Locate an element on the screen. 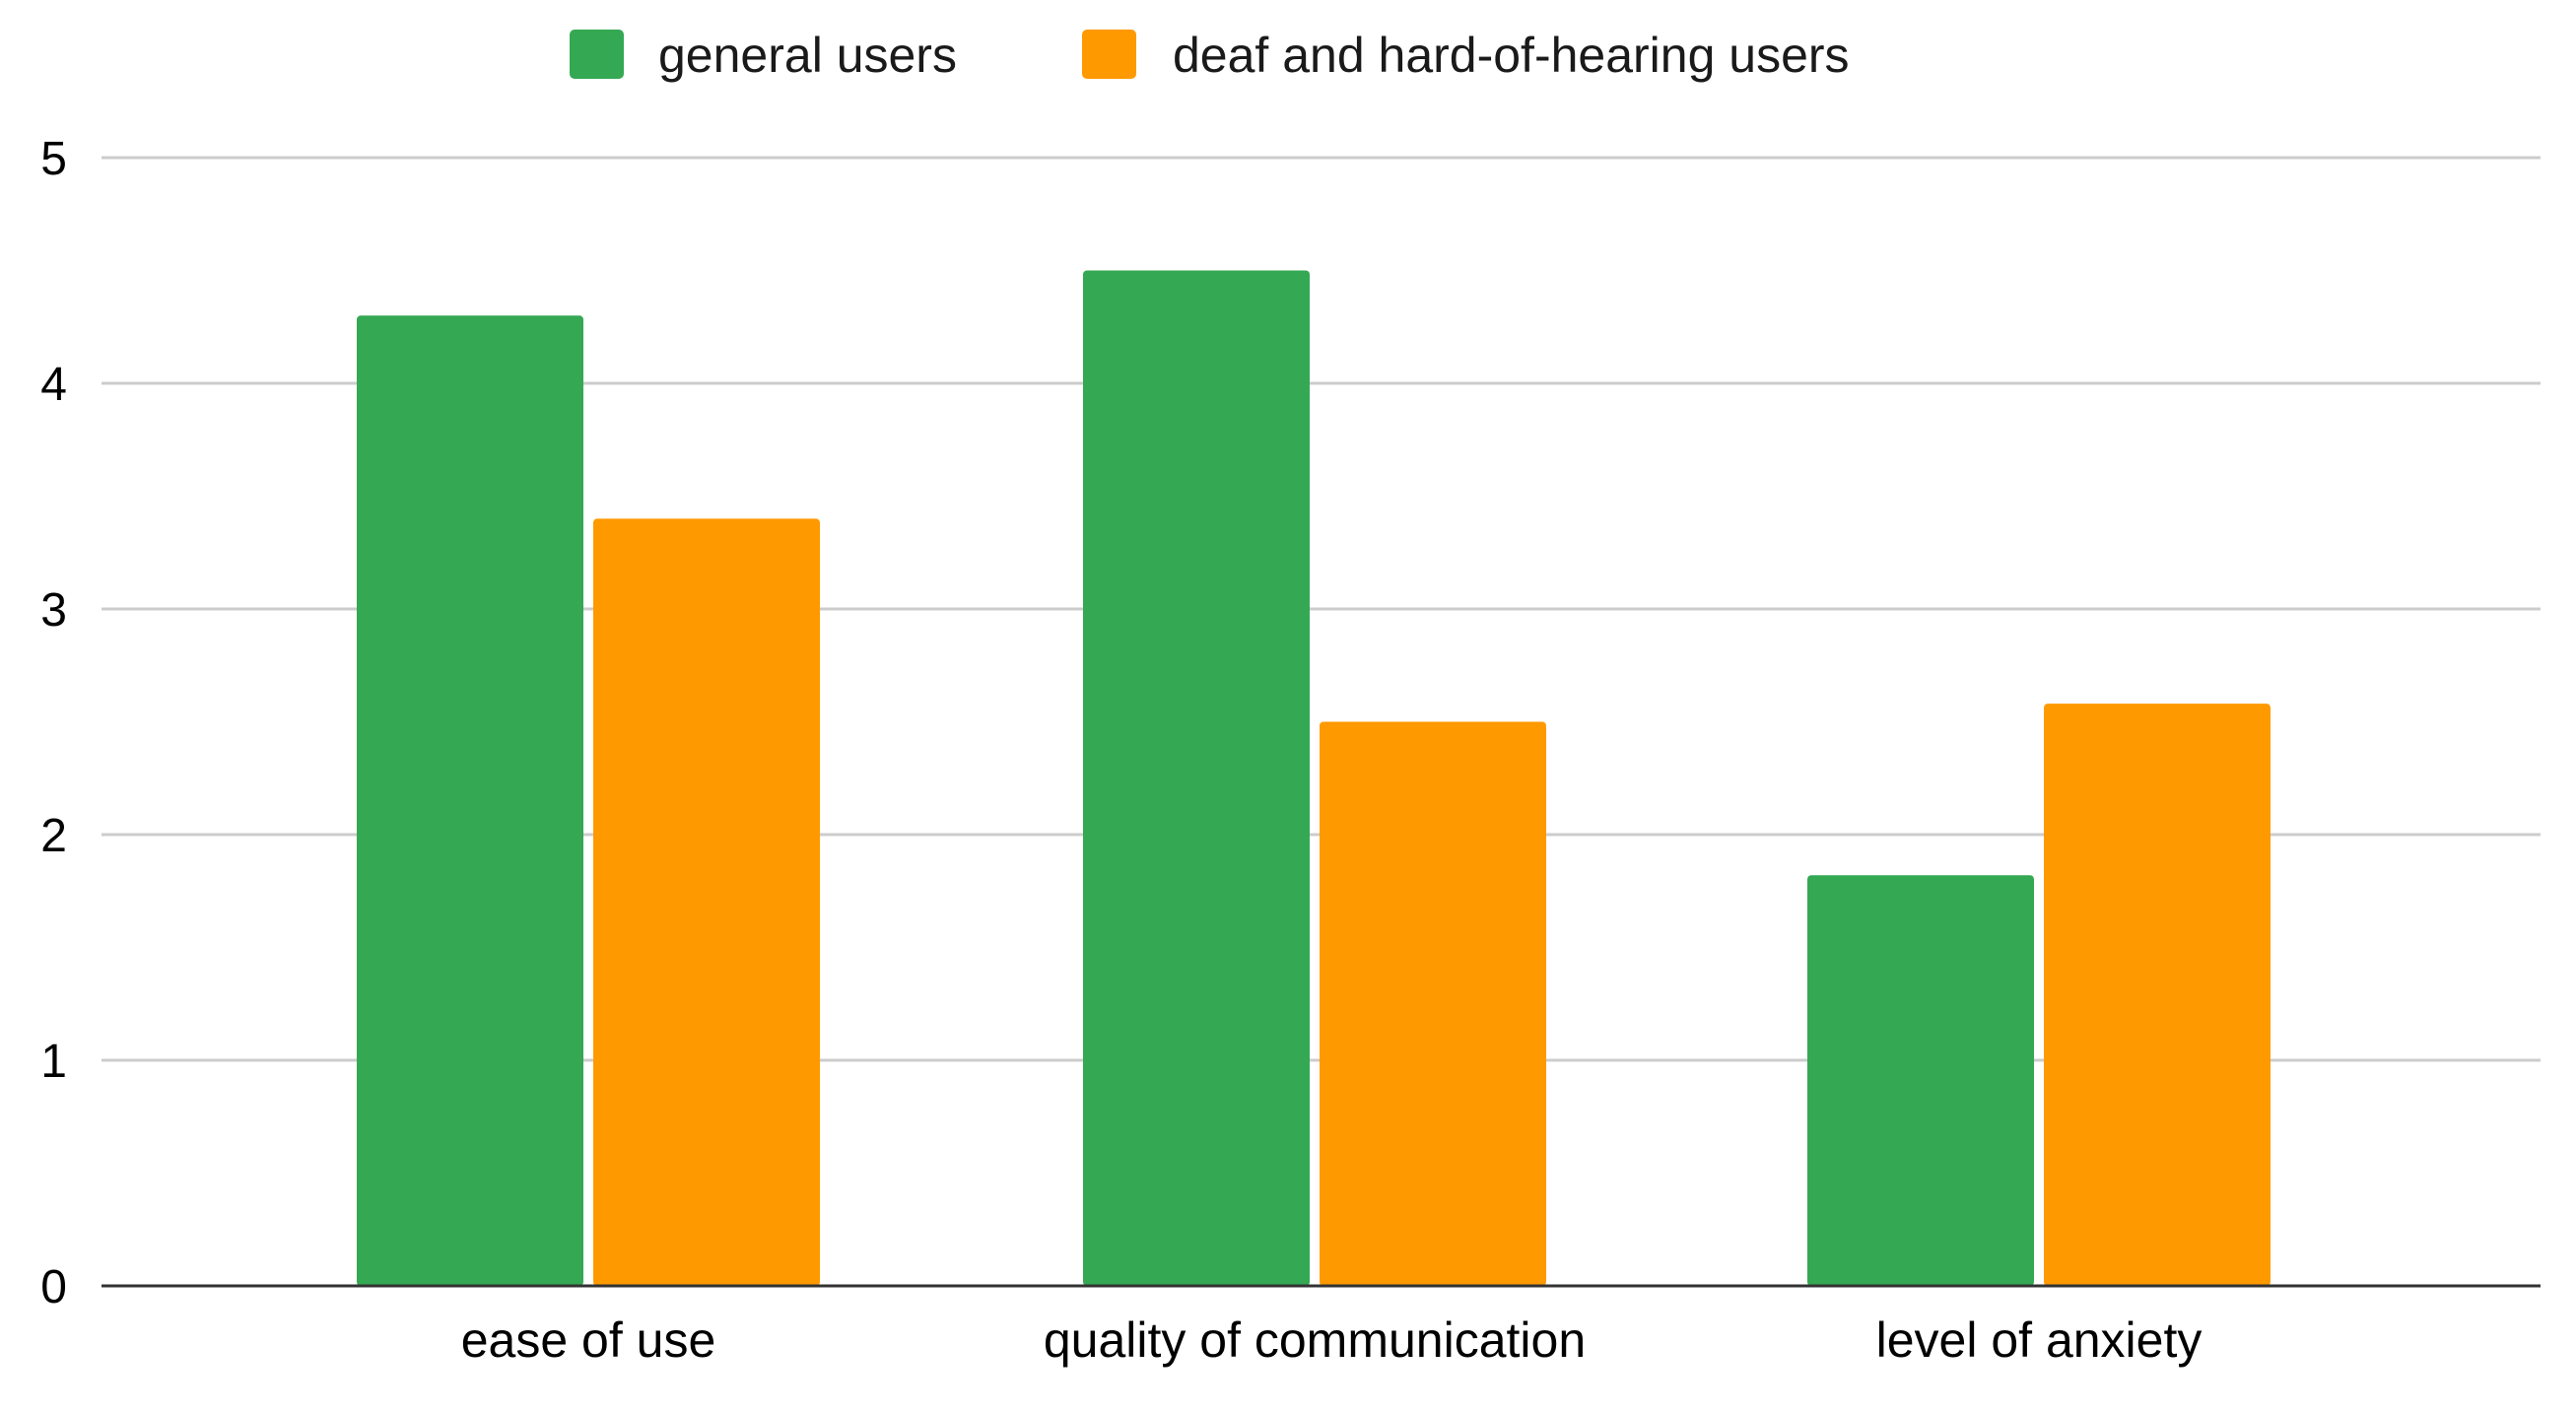 This screenshot has width=2576, height=1412. legend-swatch-deaf-hard-of-hearing-users is located at coordinates (1109, 54).